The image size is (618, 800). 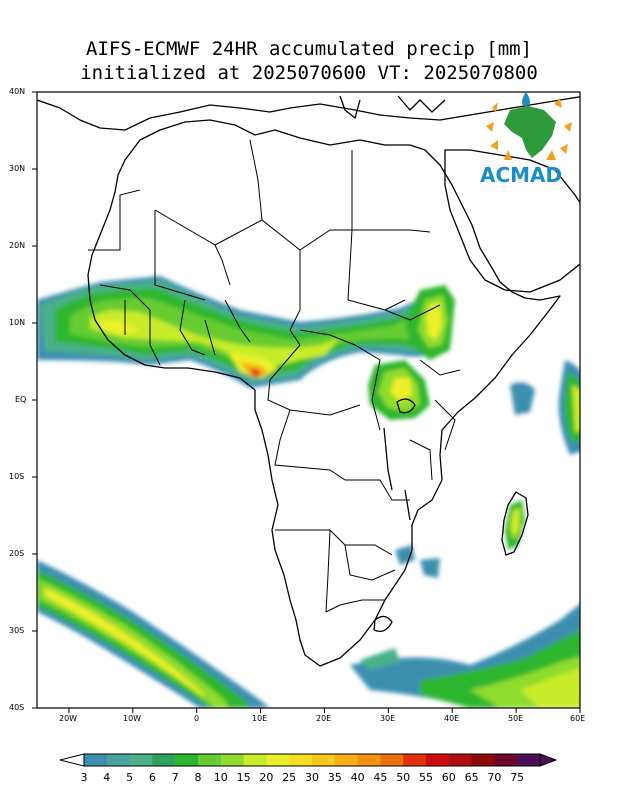 What do you see at coordinates (17, 322) in the screenshot?
I see `lat-label-10n: 10N` at bounding box center [17, 322].